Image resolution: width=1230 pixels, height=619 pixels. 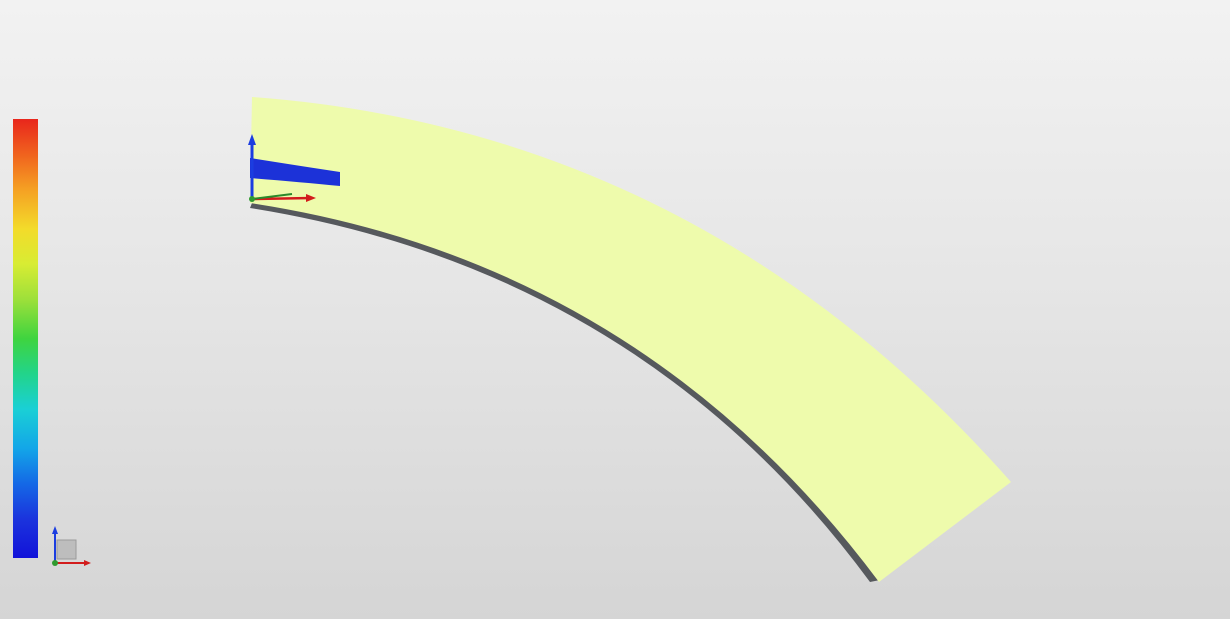 What do you see at coordinates (71, 546) in the screenshot?
I see `view-triad` at bounding box center [71, 546].